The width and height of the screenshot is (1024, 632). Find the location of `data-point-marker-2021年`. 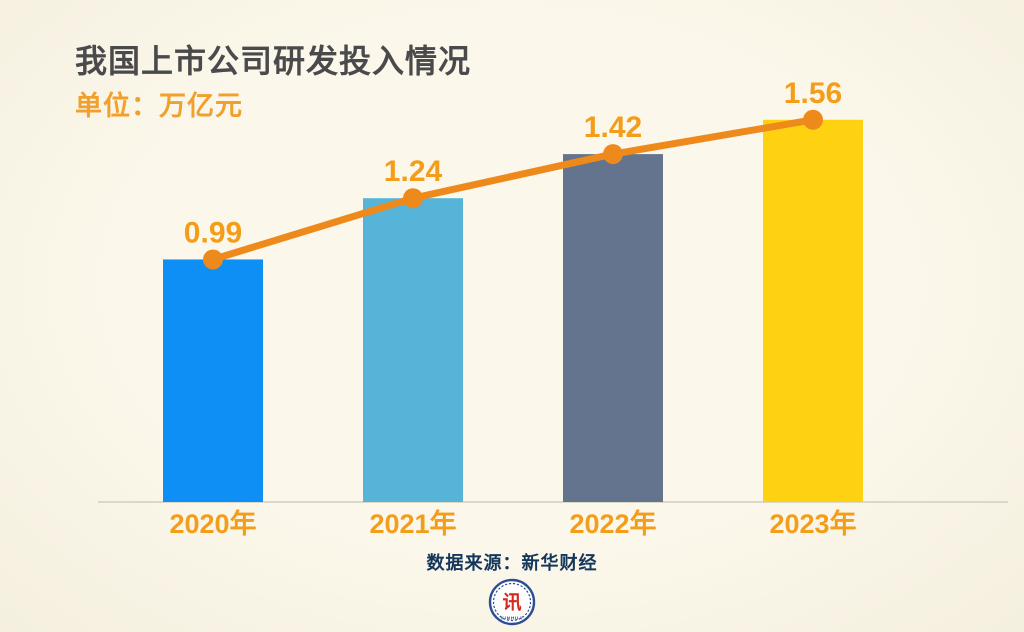

data-point-marker-2021年 is located at coordinates (413, 198).